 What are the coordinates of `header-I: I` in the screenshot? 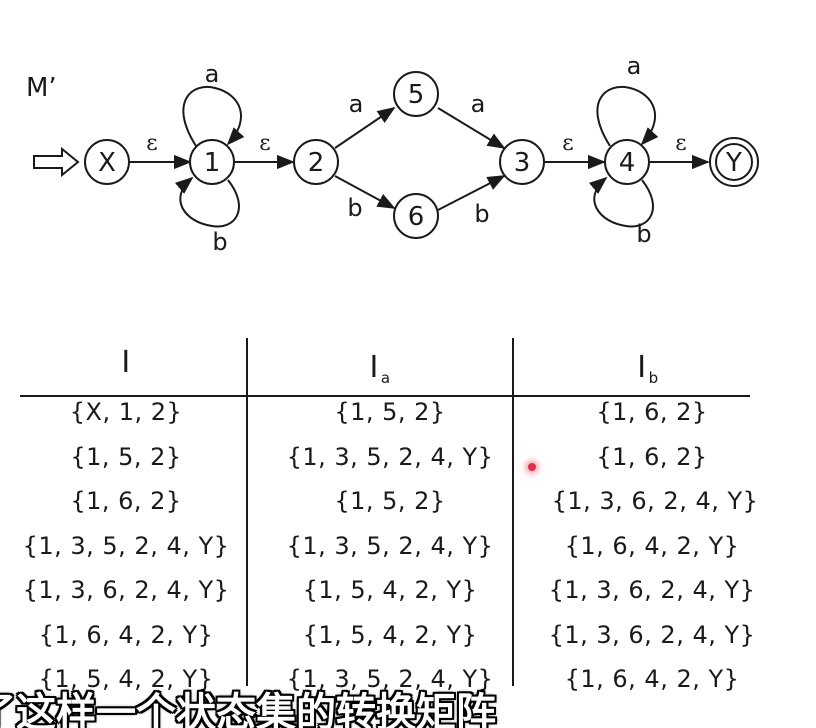 It's located at (125, 362).